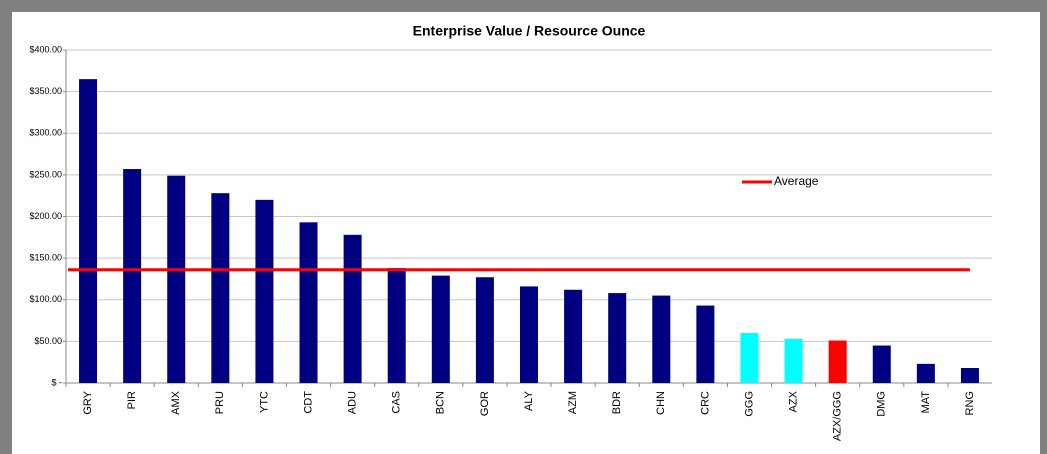 Image resolution: width=1047 pixels, height=454 pixels. What do you see at coordinates (926, 402) in the screenshot?
I see `x-tick-label: MAT` at bounding box center [926, 402].